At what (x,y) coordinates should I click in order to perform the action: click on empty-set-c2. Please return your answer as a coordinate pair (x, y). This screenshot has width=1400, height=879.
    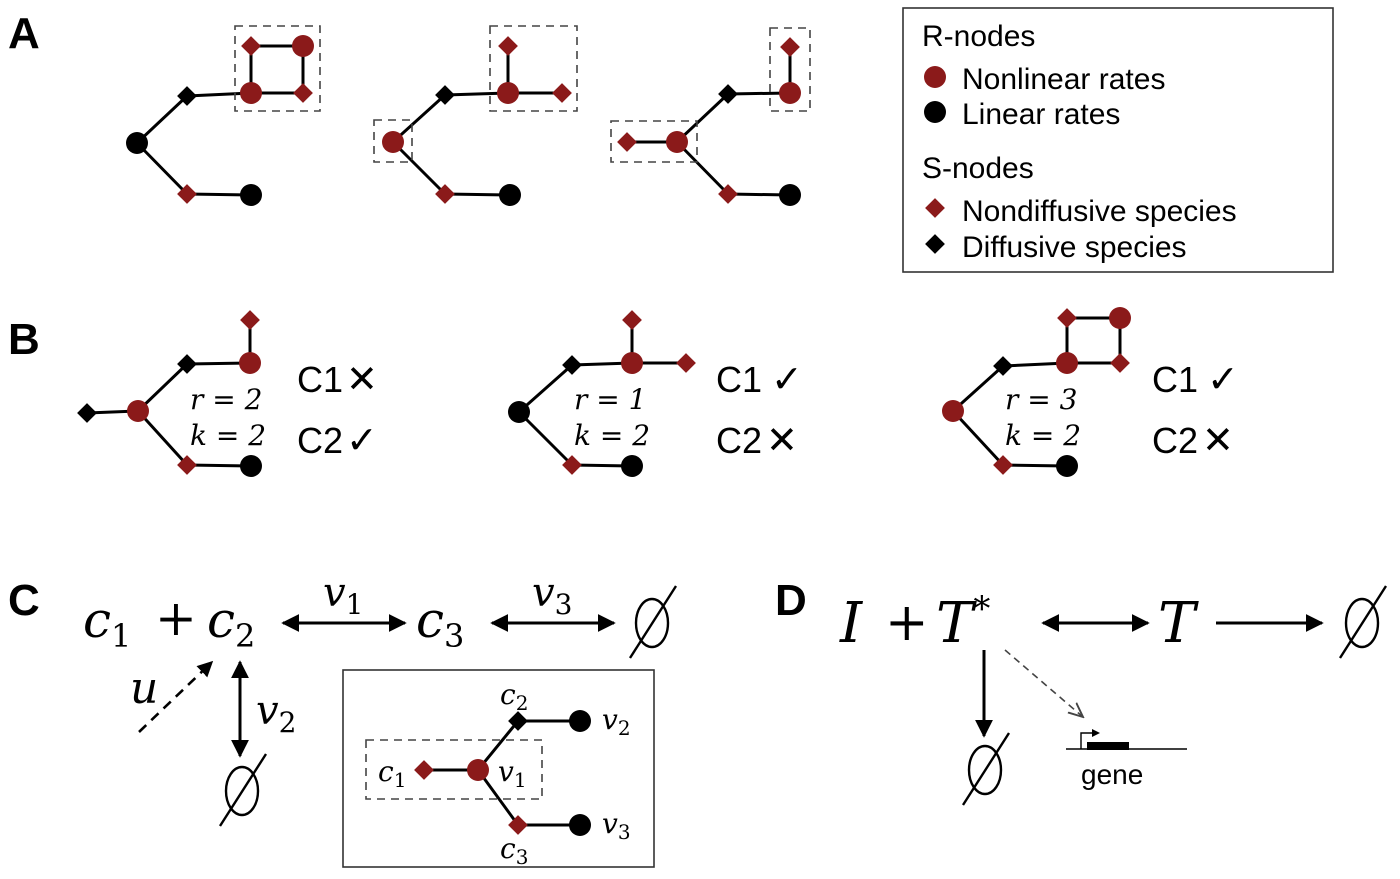
    Looking at the image, I should click on (243, 790).